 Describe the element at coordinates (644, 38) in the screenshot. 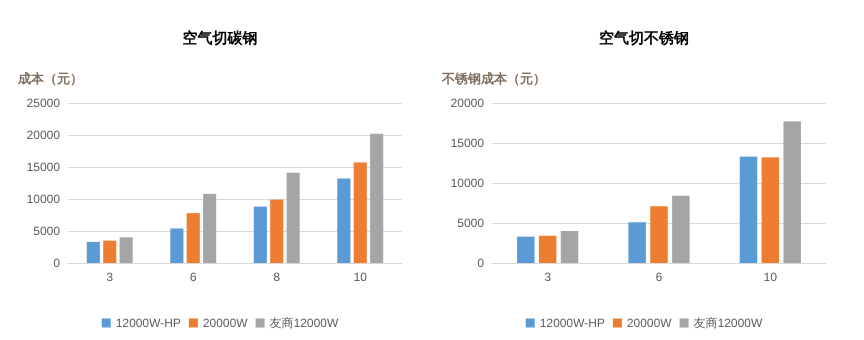

I see `chart-title: 空气切不锈钢` at that location.